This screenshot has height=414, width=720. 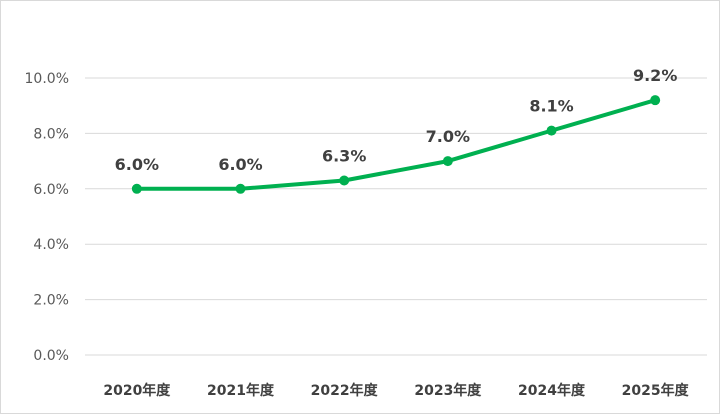 I want to click on y-tick-label: 10.0%, so click(x=47, y=79).